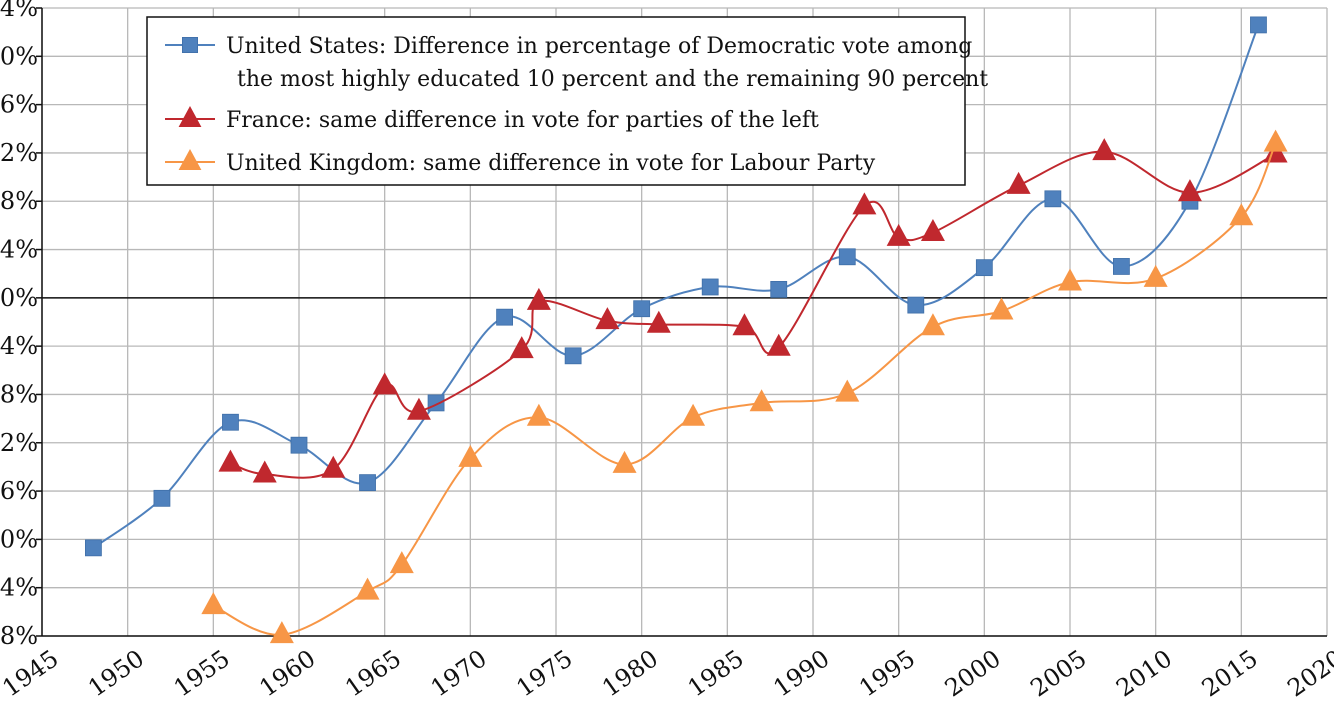 Image resolution: width=1334 pixels, height=727 pixels. Describe the element at coordinates (544, 673) in the screenshot. I see `x-tick-label: 1975` at that location.